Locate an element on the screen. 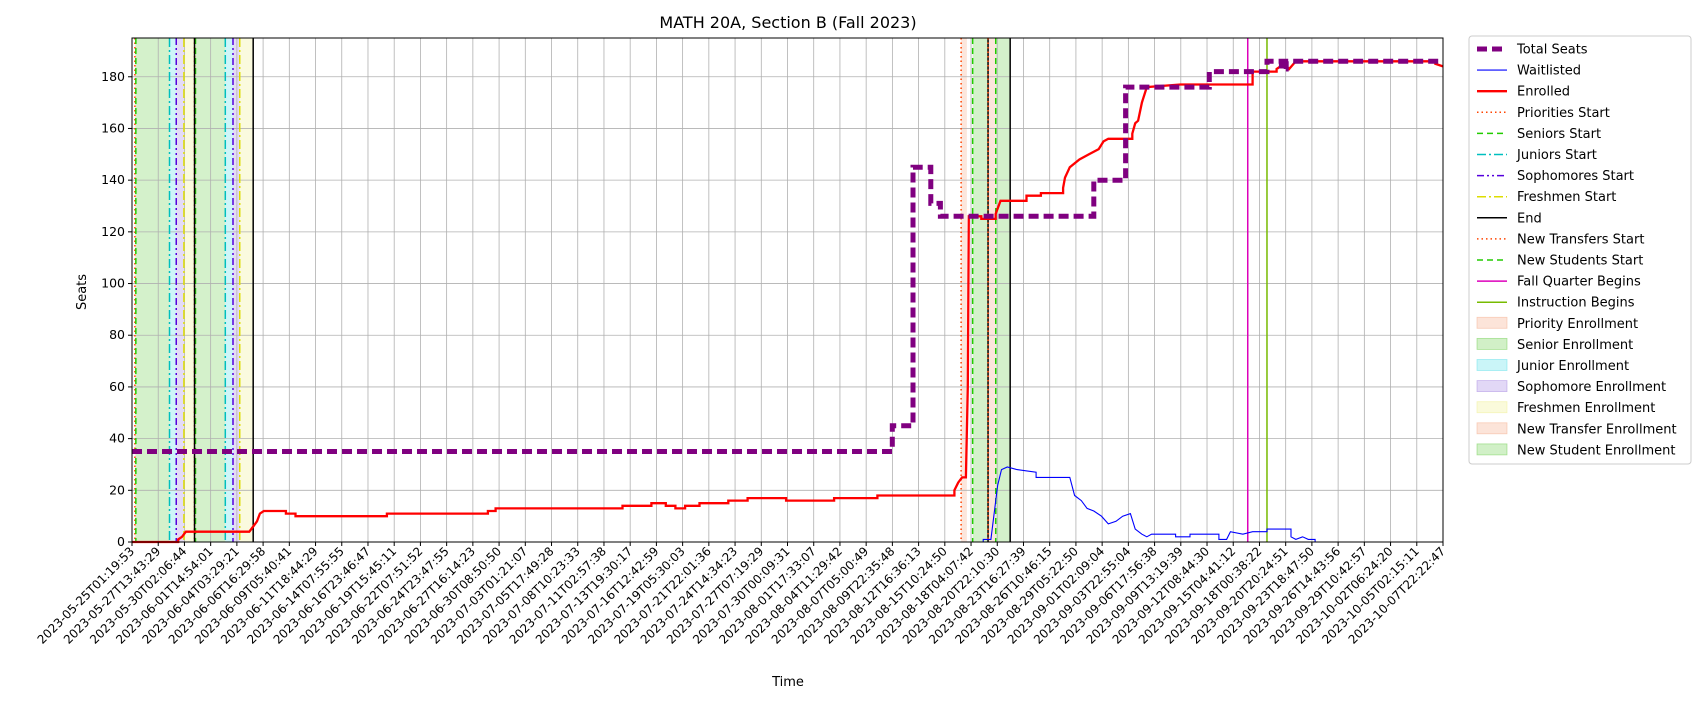  legend-label-total-seats: Total Seats is located at coordinates (1552, 50).